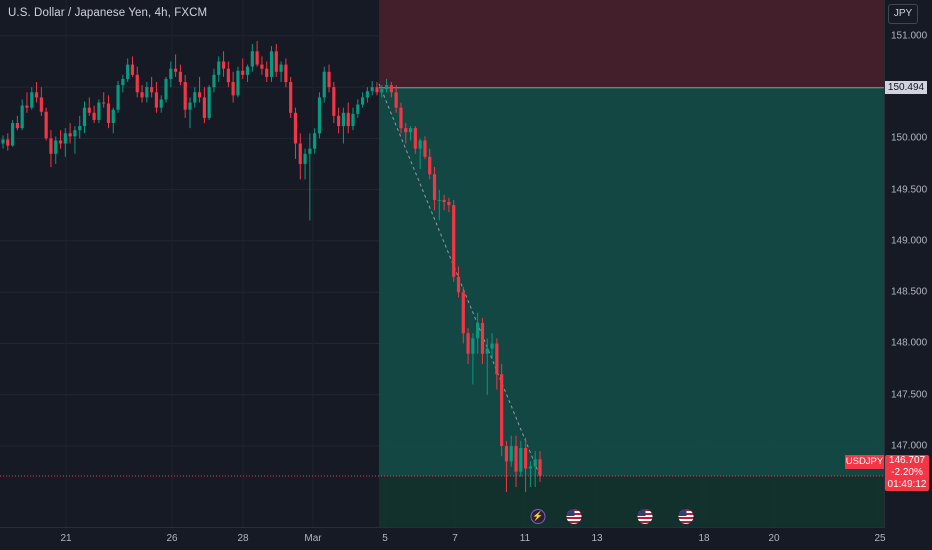  Describe the element at coordinates (597, 538) in the screenshot. I see `time-tick: 13` at that location.